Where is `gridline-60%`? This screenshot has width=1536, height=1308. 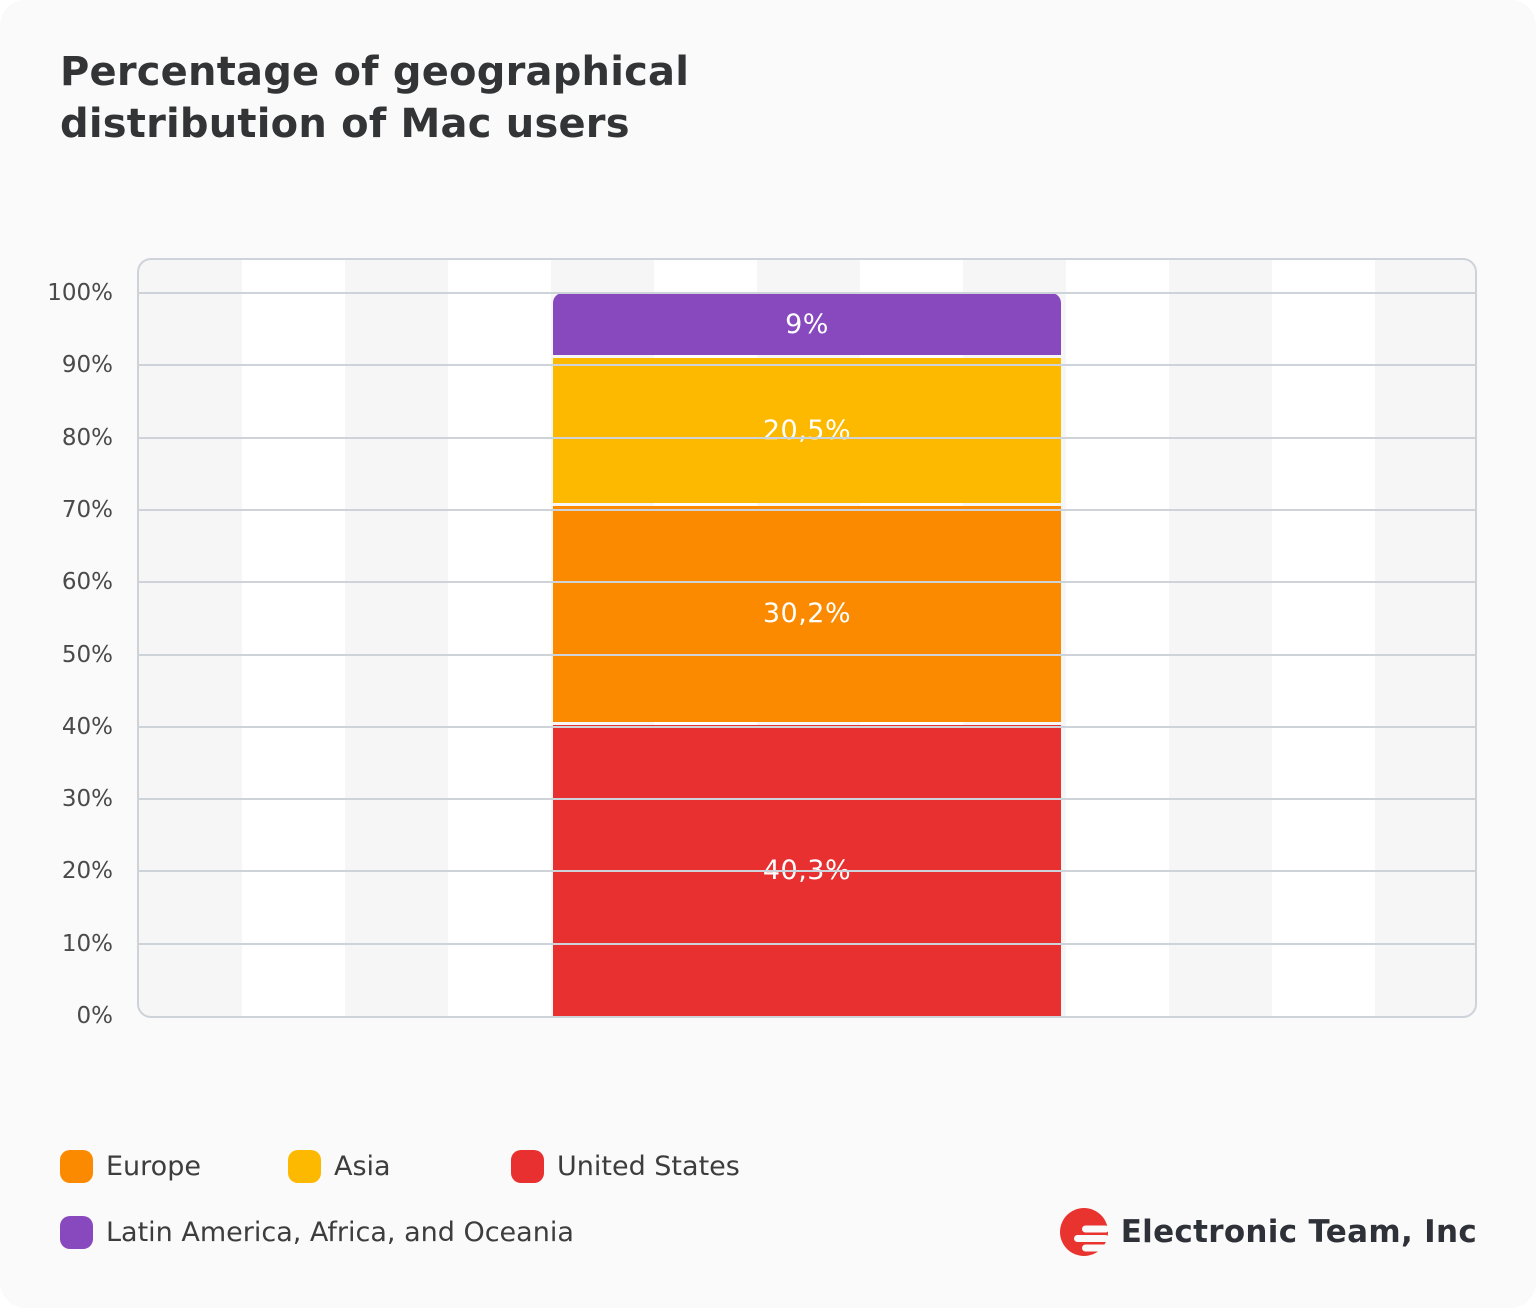 gridline-60% is located at coordinates (807, 582).